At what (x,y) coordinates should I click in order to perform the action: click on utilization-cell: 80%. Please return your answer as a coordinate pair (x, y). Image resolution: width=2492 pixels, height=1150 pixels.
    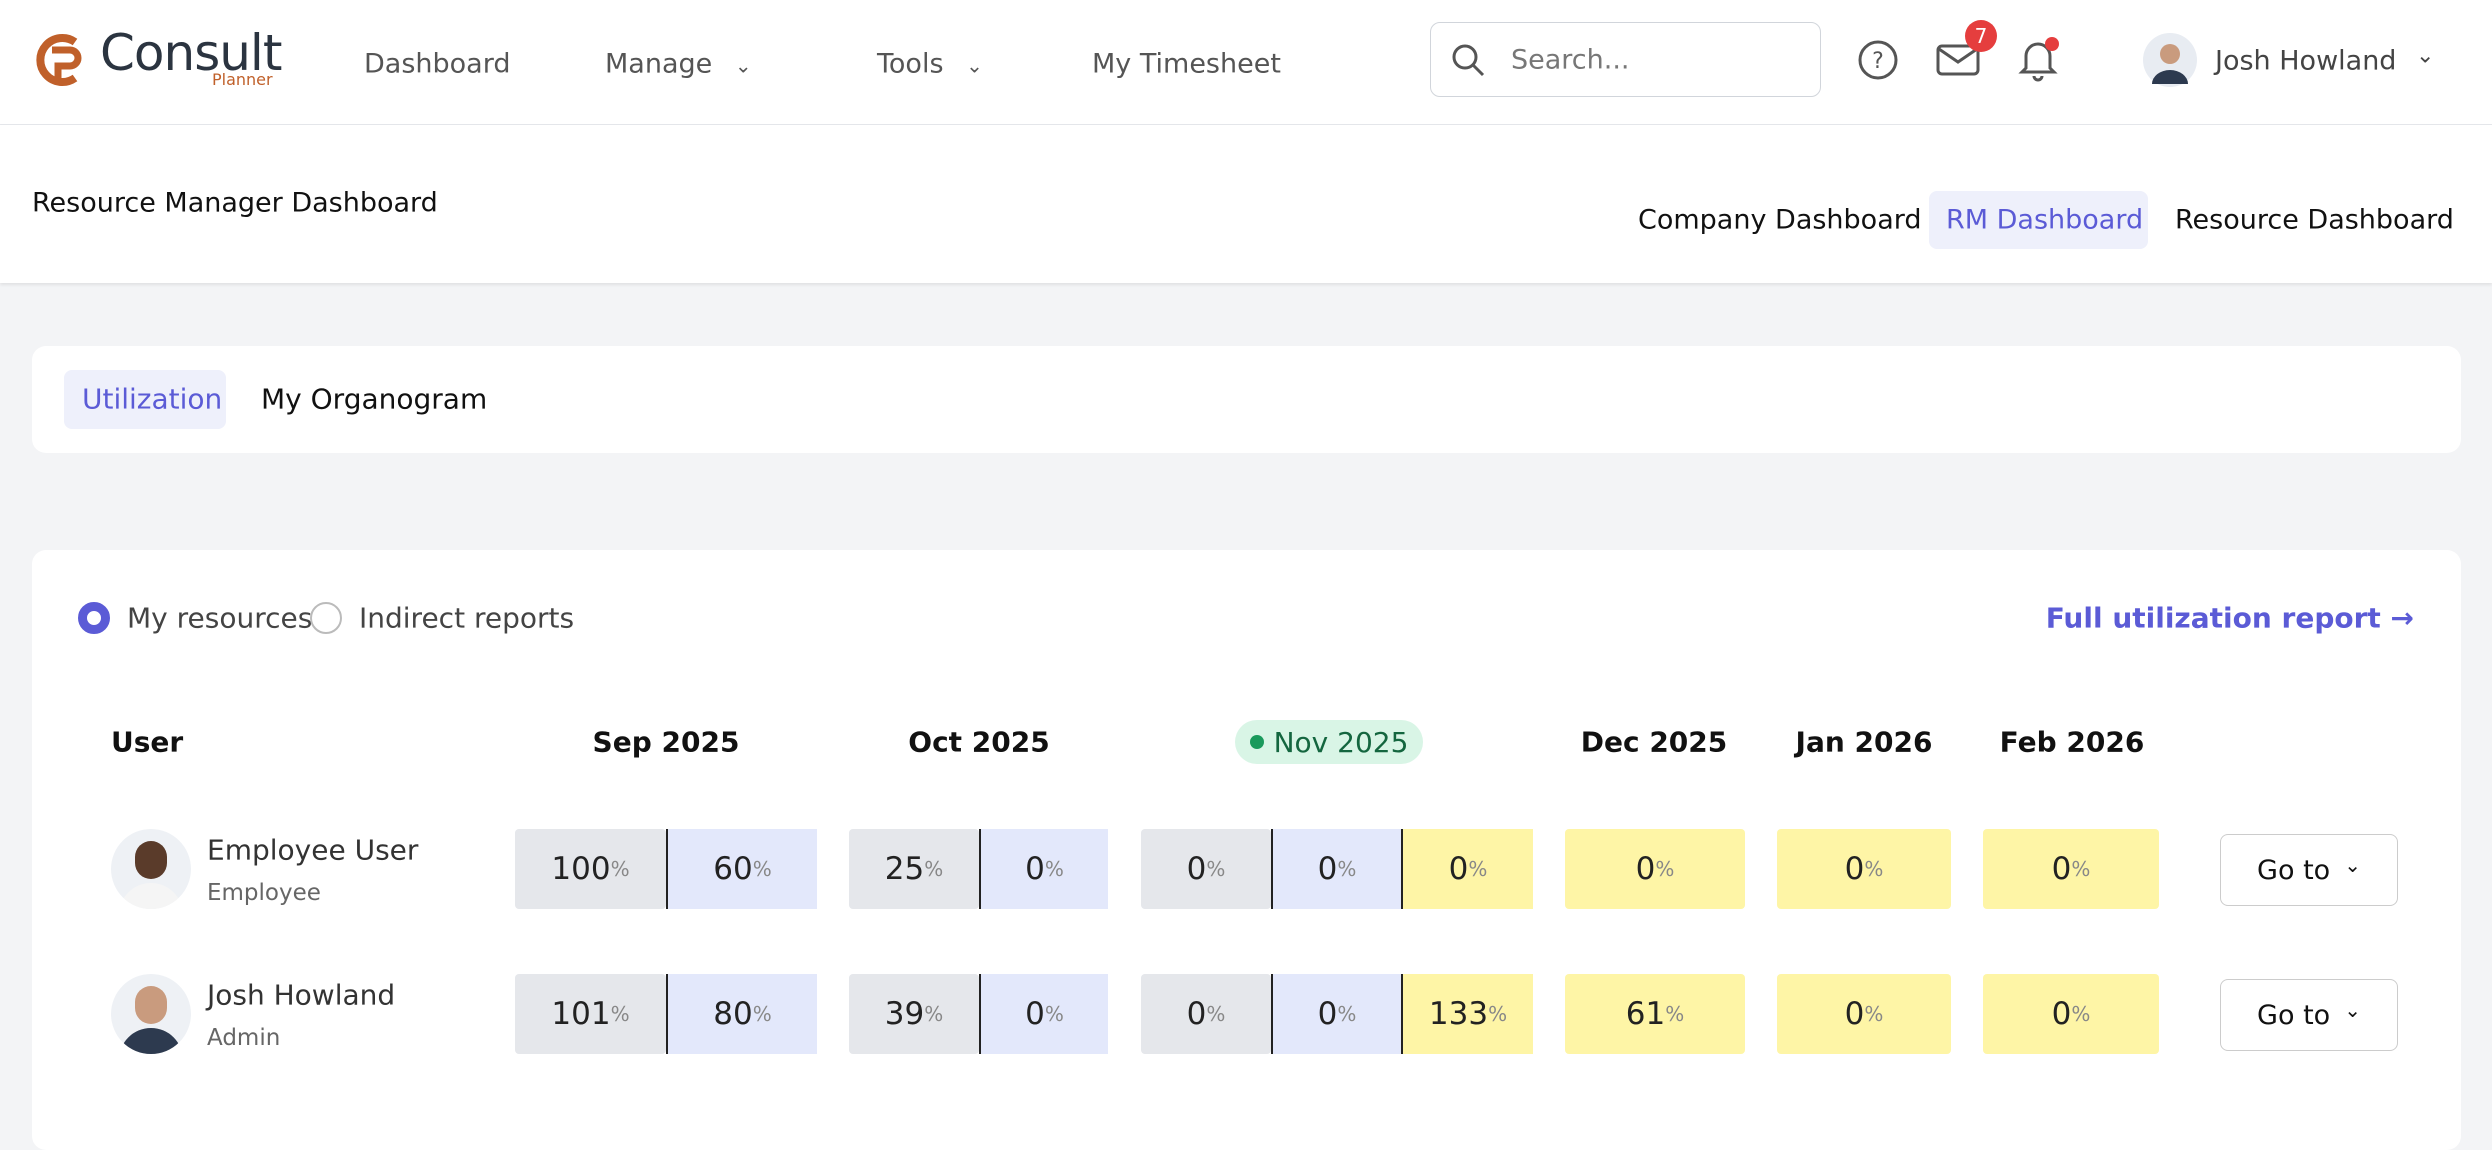
    Looking at the image, I should click on (741, 1014).